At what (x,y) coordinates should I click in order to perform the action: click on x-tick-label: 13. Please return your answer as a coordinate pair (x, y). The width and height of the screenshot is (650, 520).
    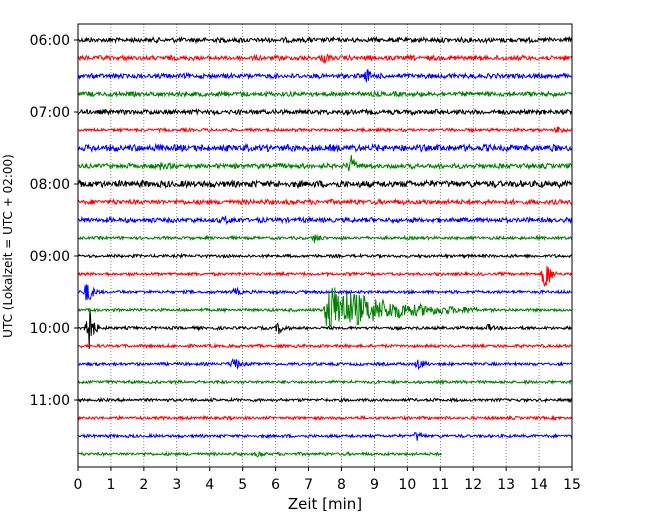
    Looking at the image, I should click on (506, 485).